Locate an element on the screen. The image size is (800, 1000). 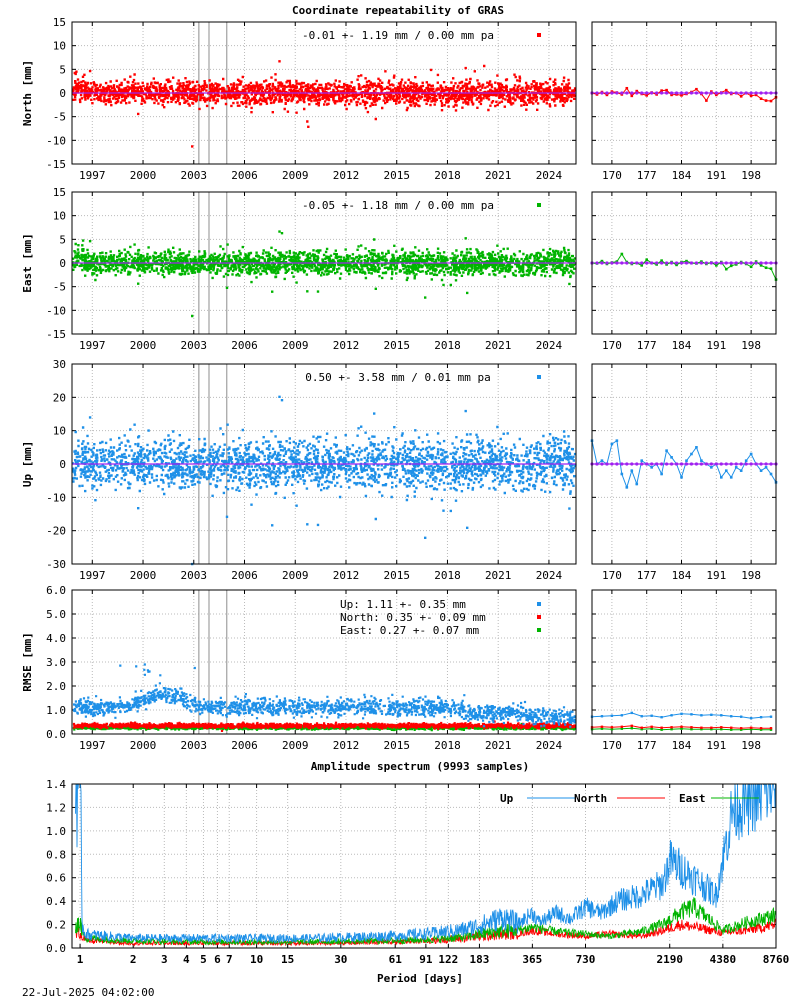
north-points is located at coordinates (324, 104).